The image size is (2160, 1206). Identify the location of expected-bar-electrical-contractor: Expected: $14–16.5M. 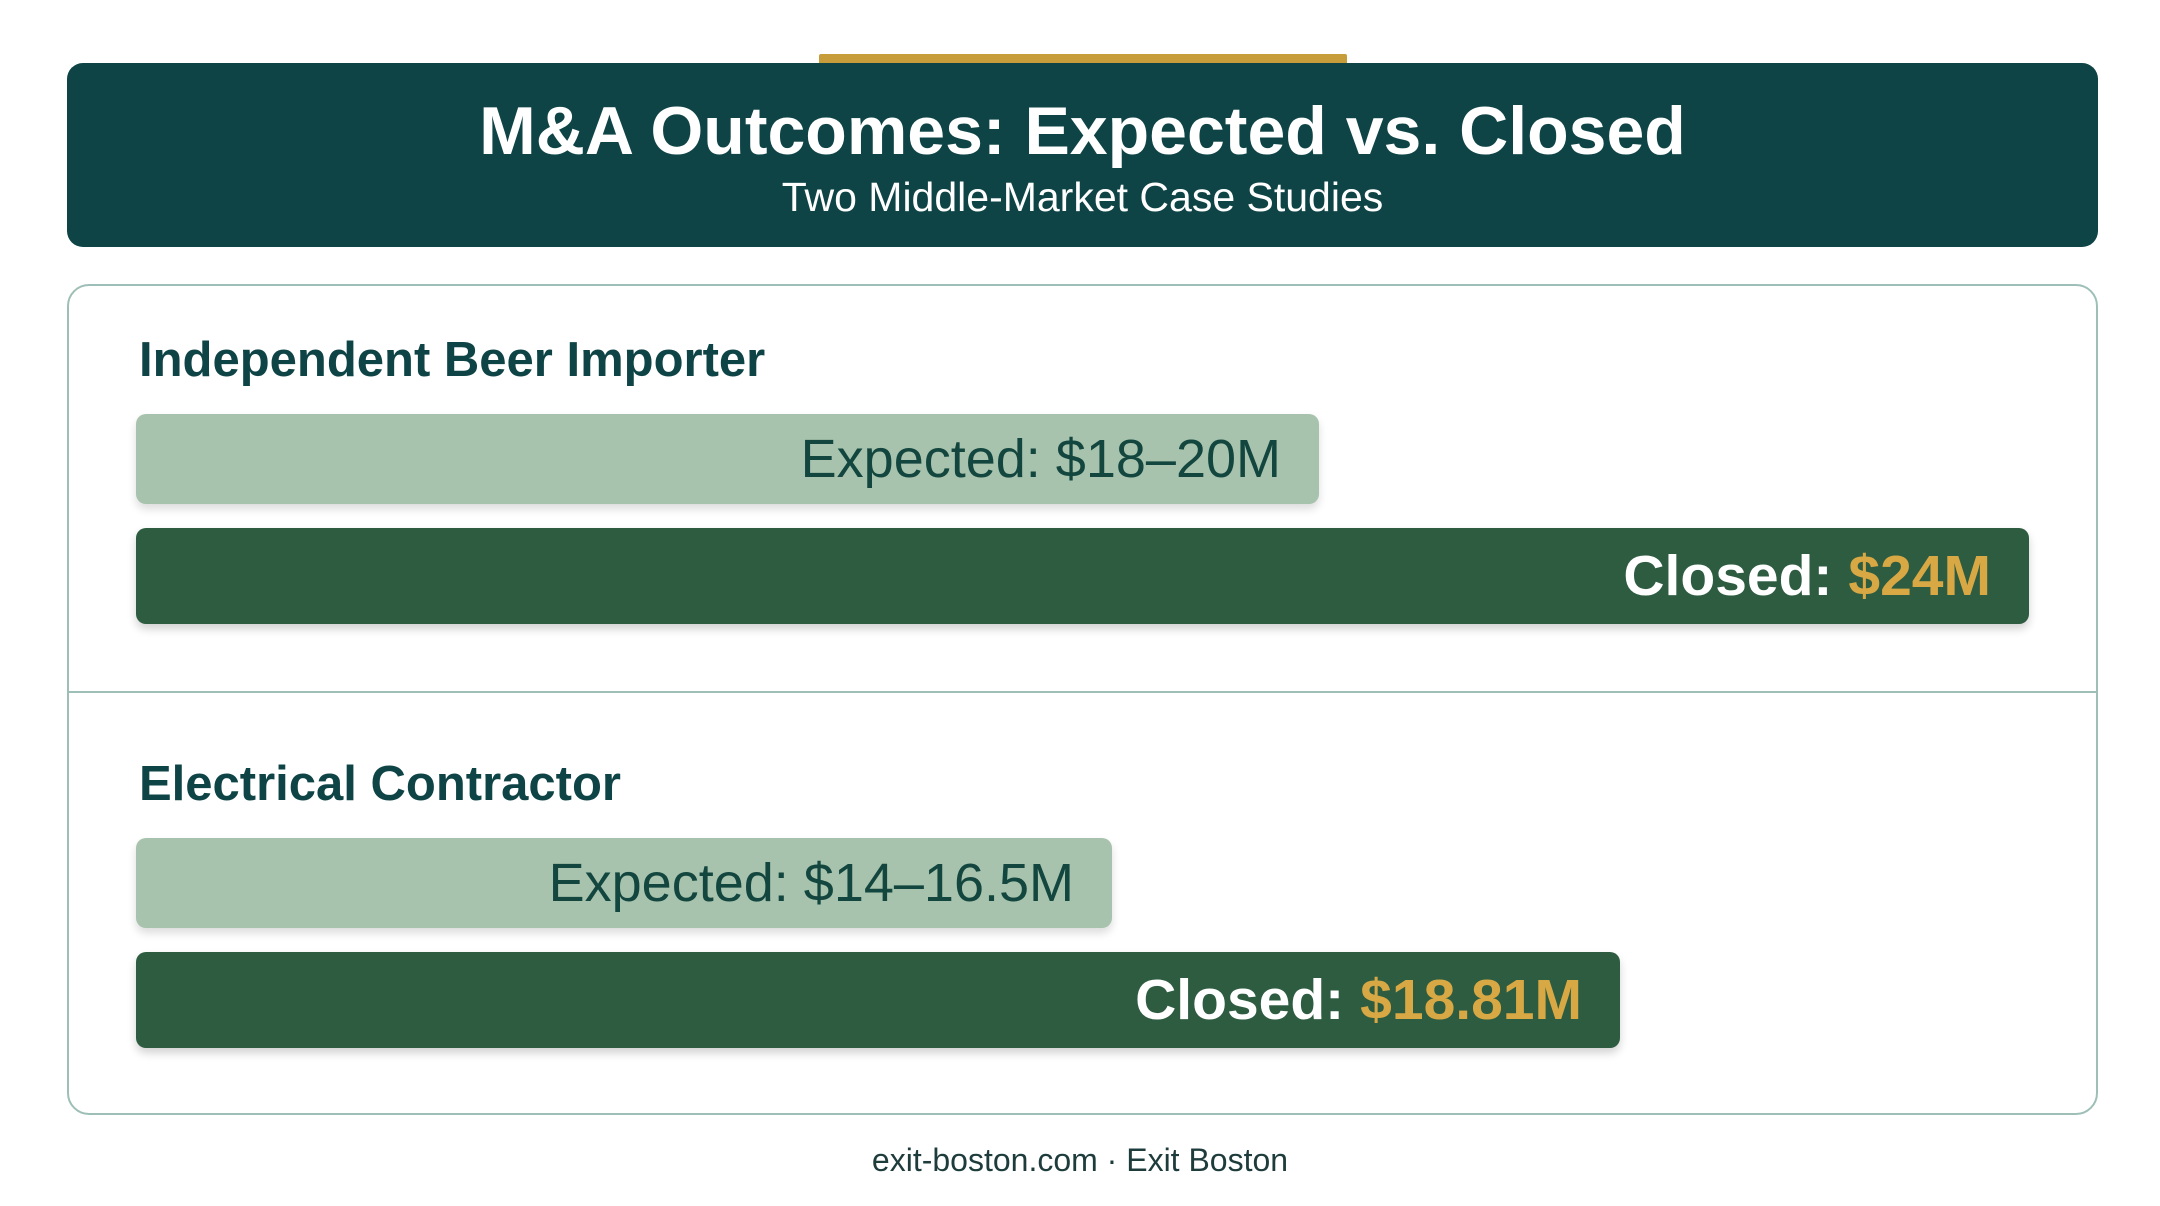
(624, 883).